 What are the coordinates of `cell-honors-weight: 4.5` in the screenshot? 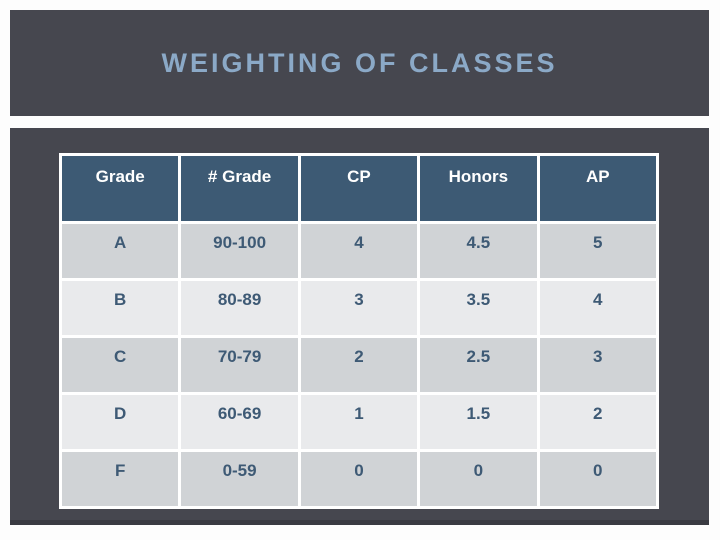 It's located at (478, 251).